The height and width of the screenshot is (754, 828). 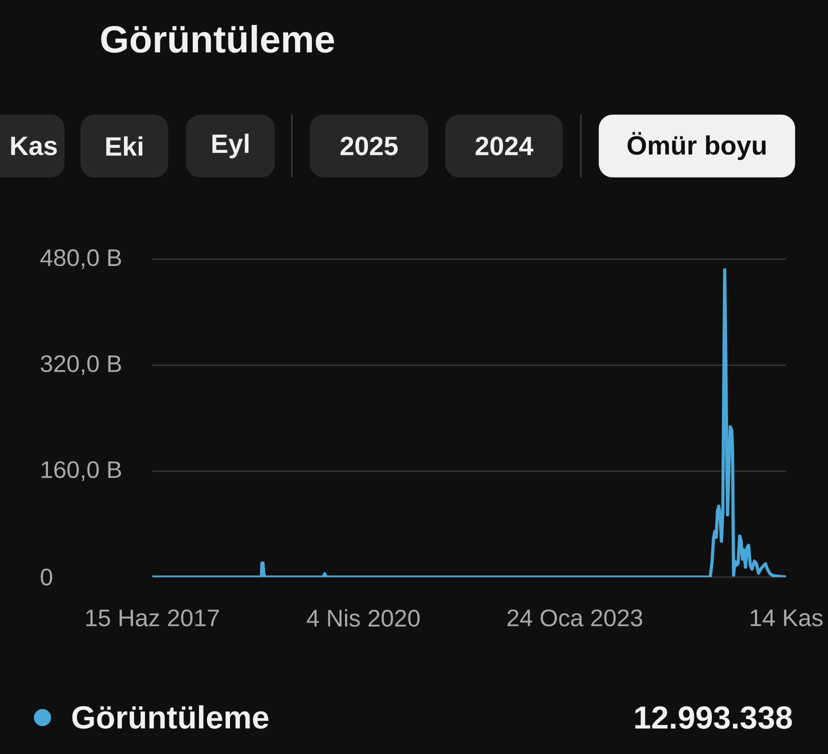 I want to click on x-tick-label: 14 Kas, so click(x=786, y=617).